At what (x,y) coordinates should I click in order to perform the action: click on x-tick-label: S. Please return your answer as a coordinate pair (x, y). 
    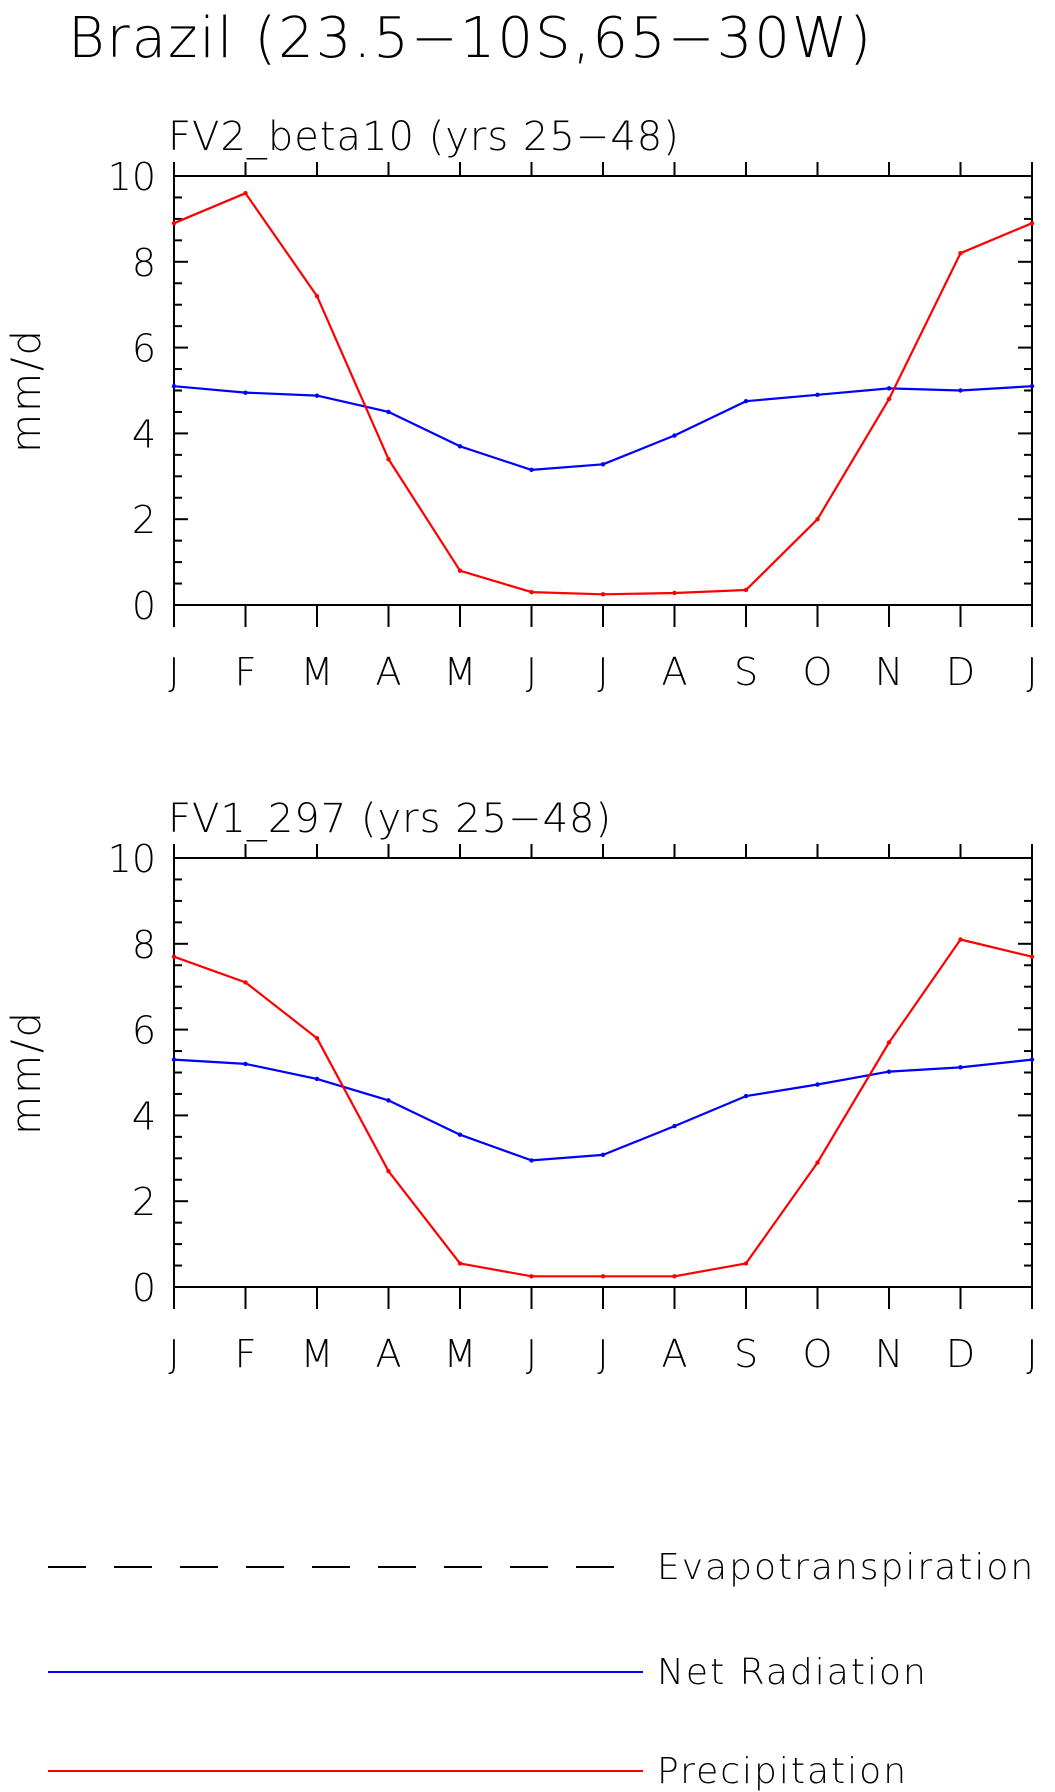
    Looking at the image, I should click on (746, 672).